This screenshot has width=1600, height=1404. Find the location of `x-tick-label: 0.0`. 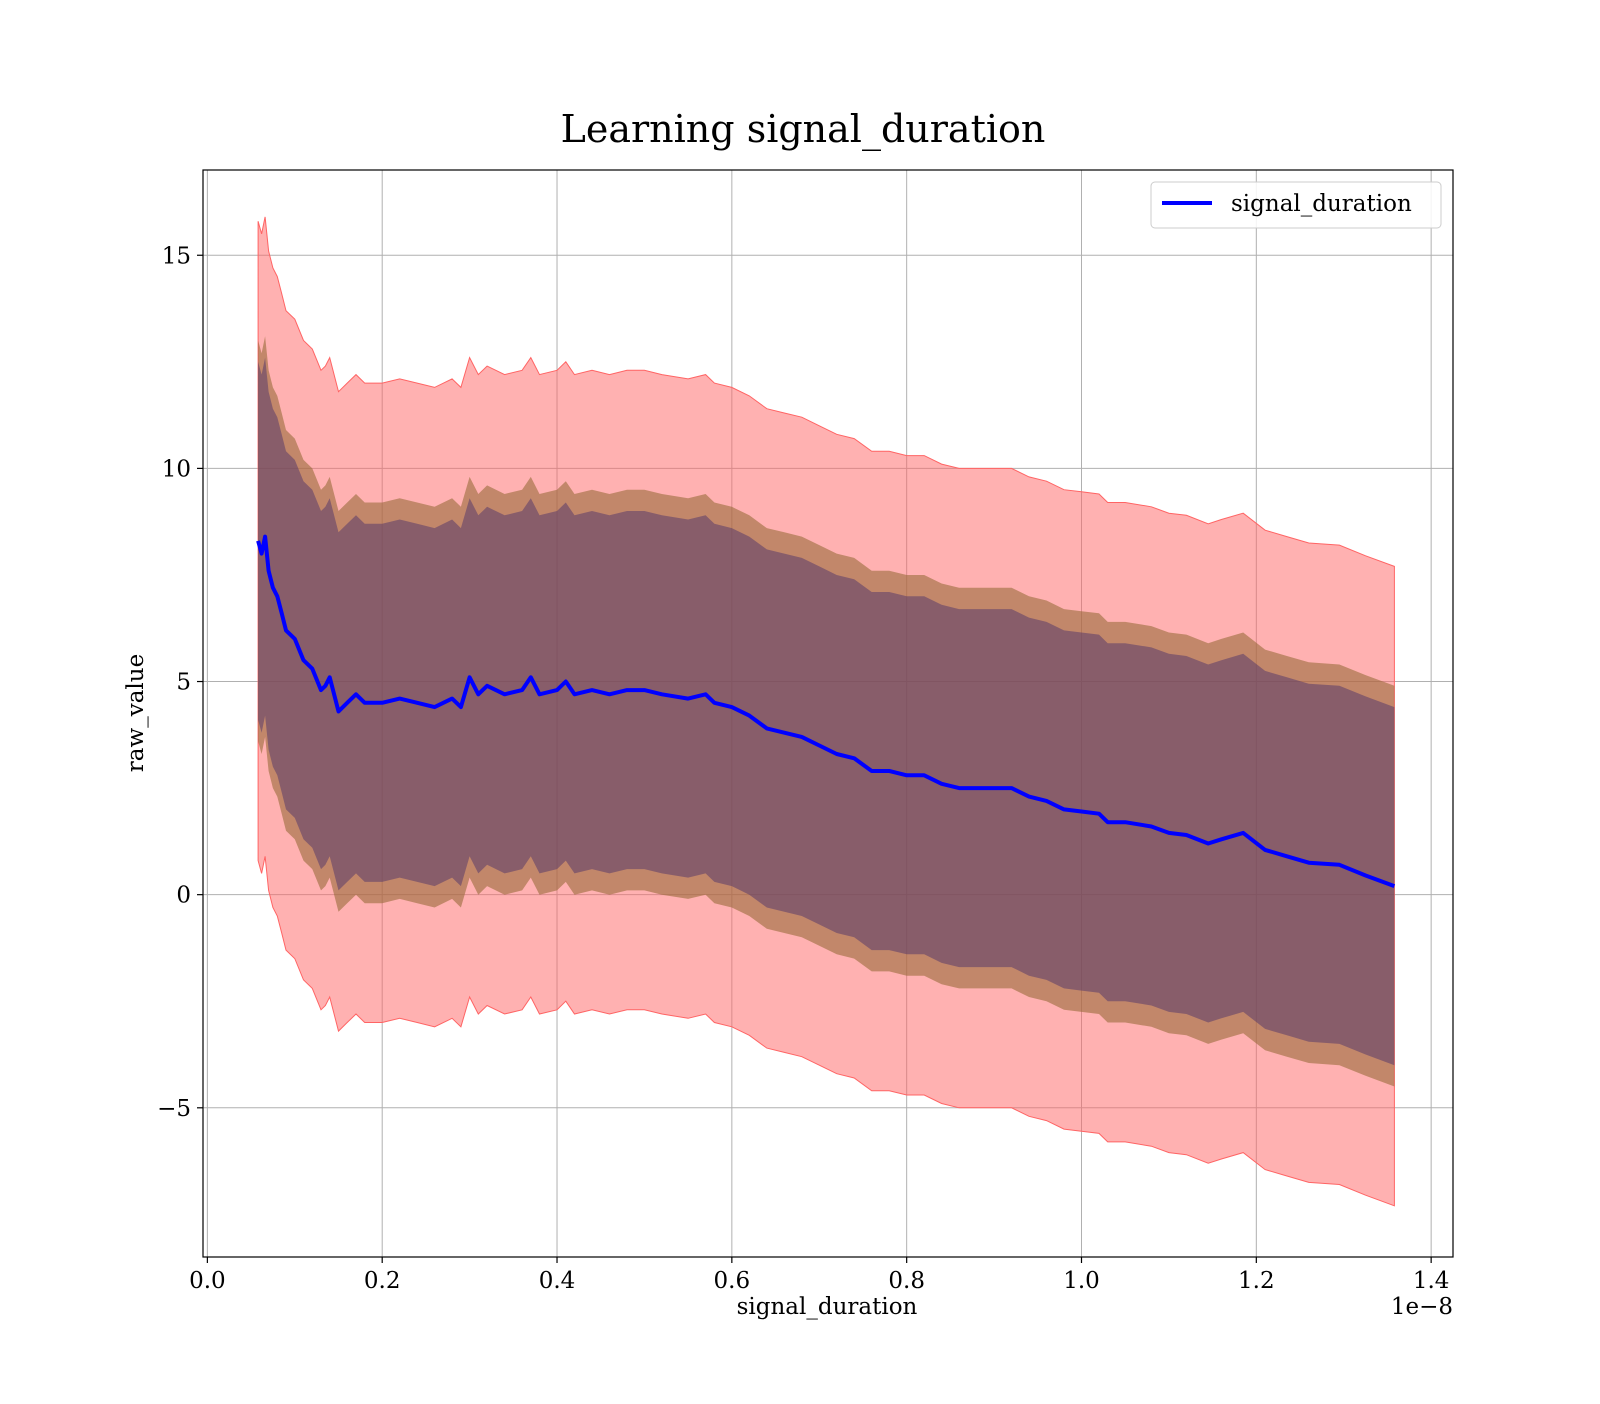

x-tick-label: 0.0 is located at coordinates (207, 1281).